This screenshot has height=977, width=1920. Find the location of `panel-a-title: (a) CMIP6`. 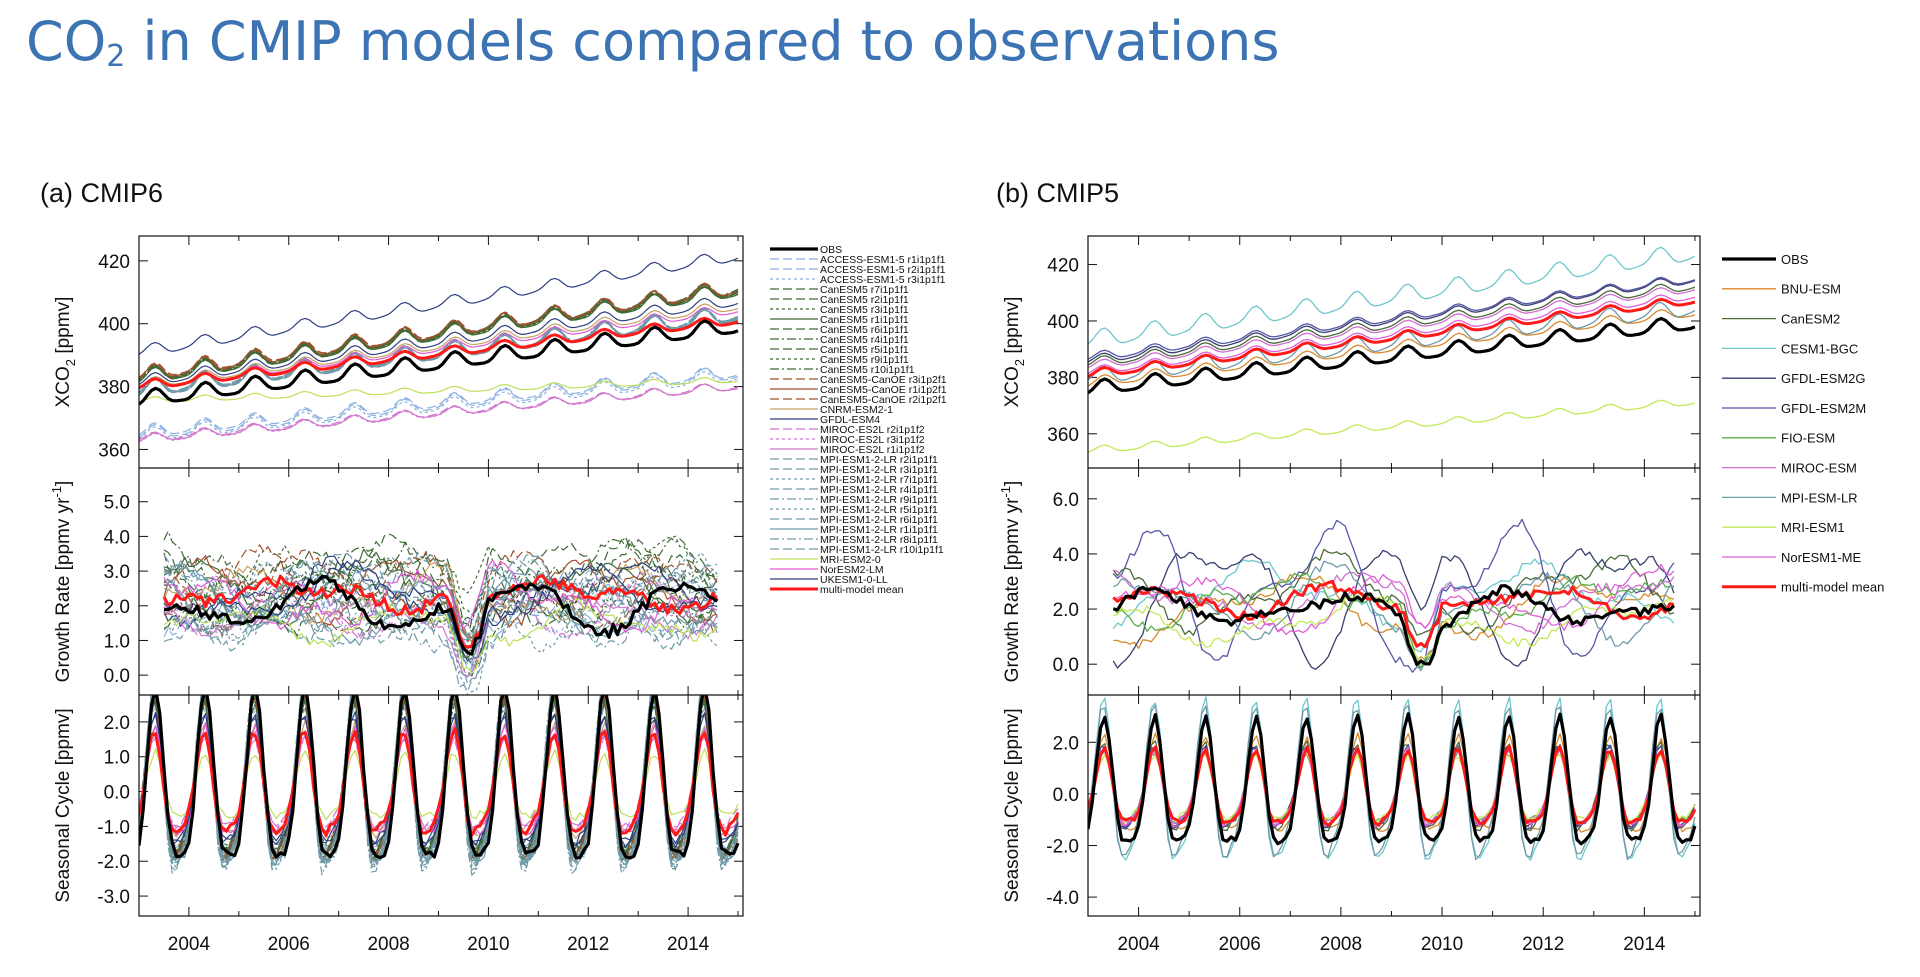

panel-a-title: (a) CMIP6 is located at coordinates (102, 193).